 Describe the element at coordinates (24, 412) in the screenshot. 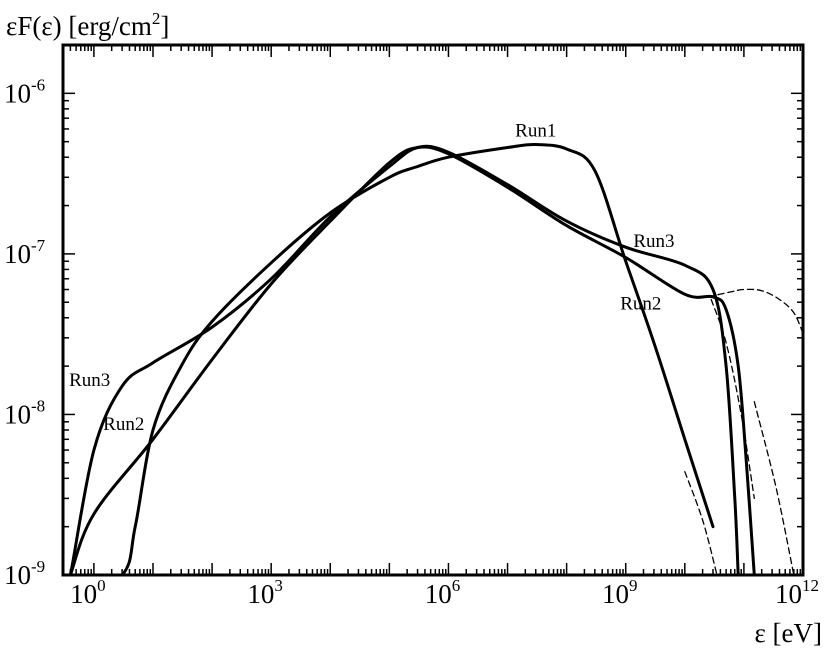

I see `y-tick-label: 10⁻⁸` at that location.